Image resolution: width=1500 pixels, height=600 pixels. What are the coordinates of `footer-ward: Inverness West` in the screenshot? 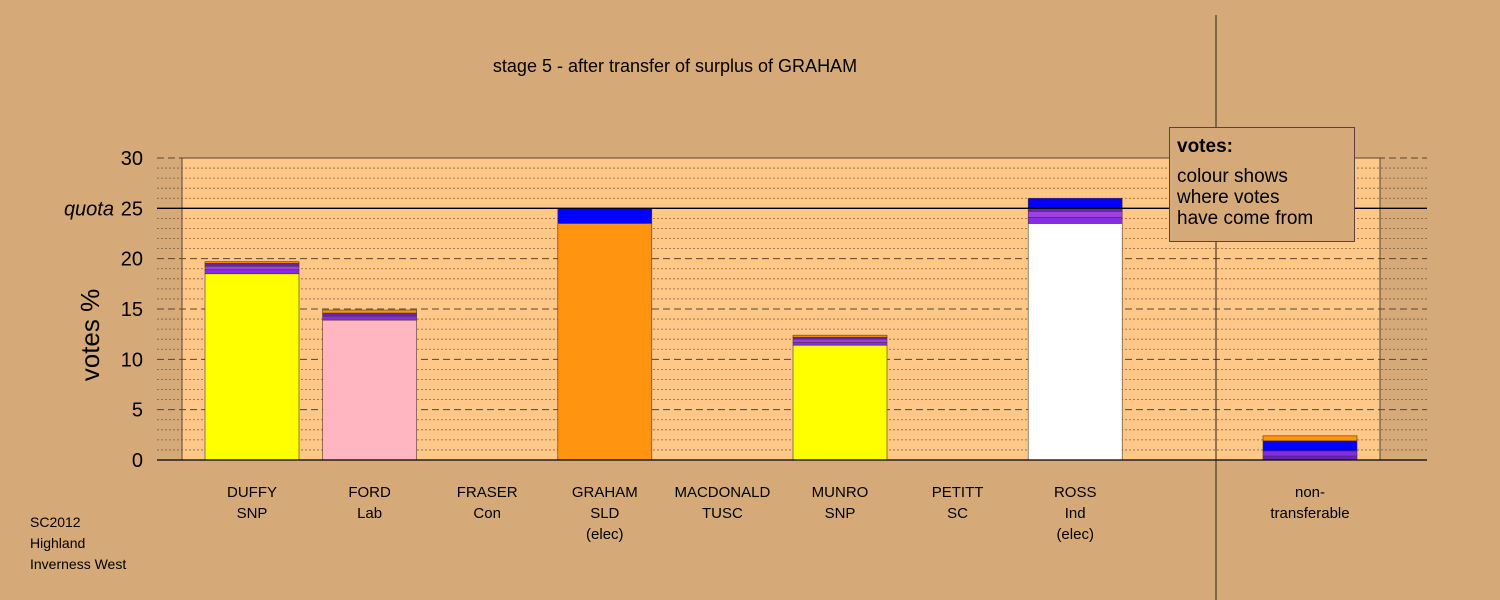 It's located at (78, 564).